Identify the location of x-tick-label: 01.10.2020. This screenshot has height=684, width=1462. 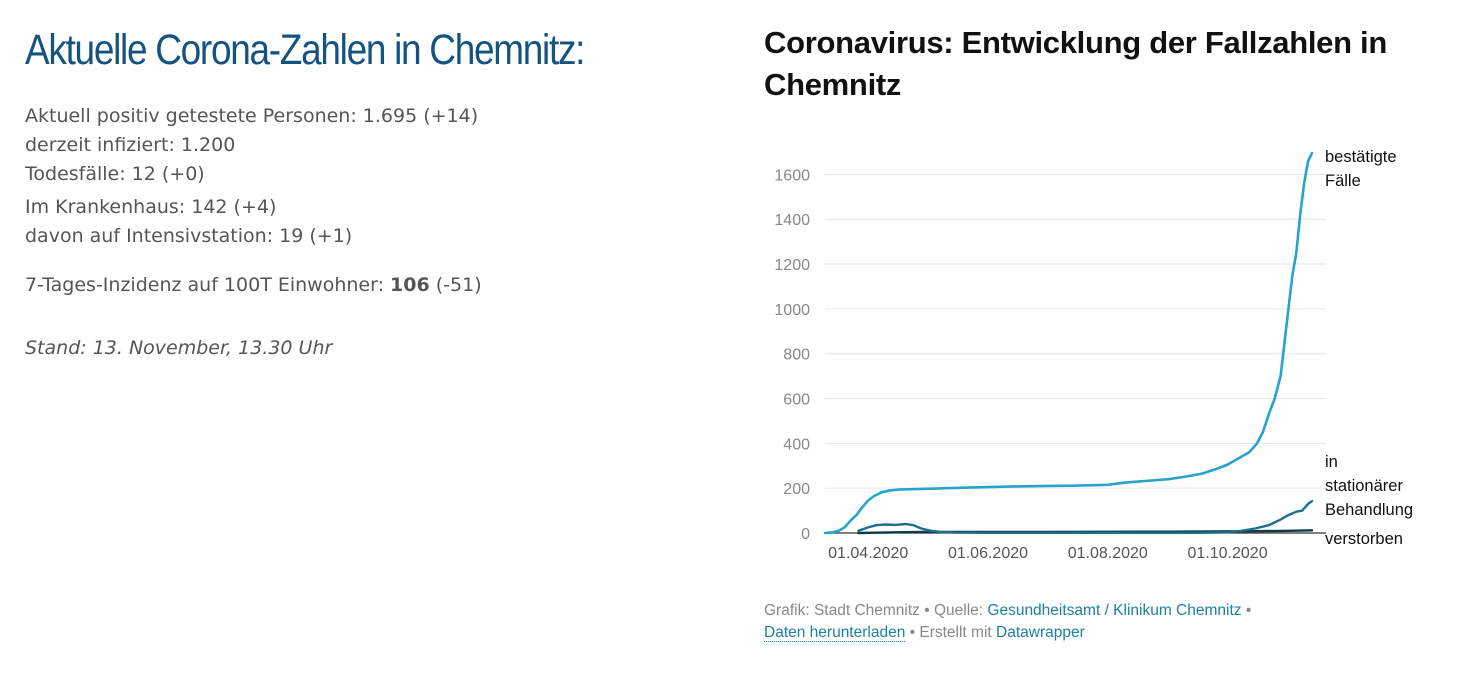
(1228, 553).